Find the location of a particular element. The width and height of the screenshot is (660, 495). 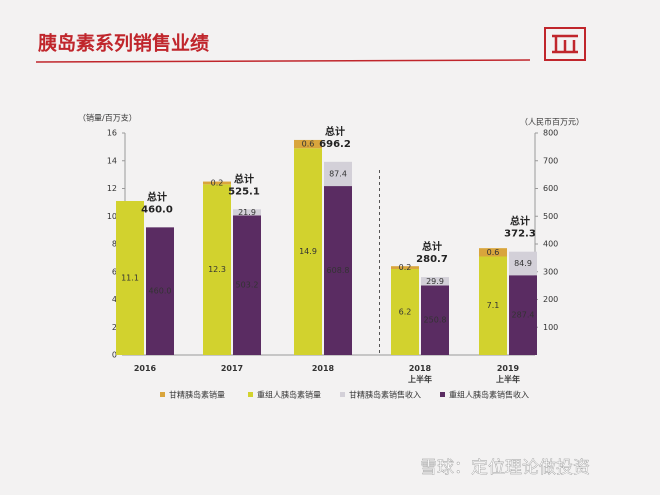

data-label: 87.4 is located at coordinates (338, 173).